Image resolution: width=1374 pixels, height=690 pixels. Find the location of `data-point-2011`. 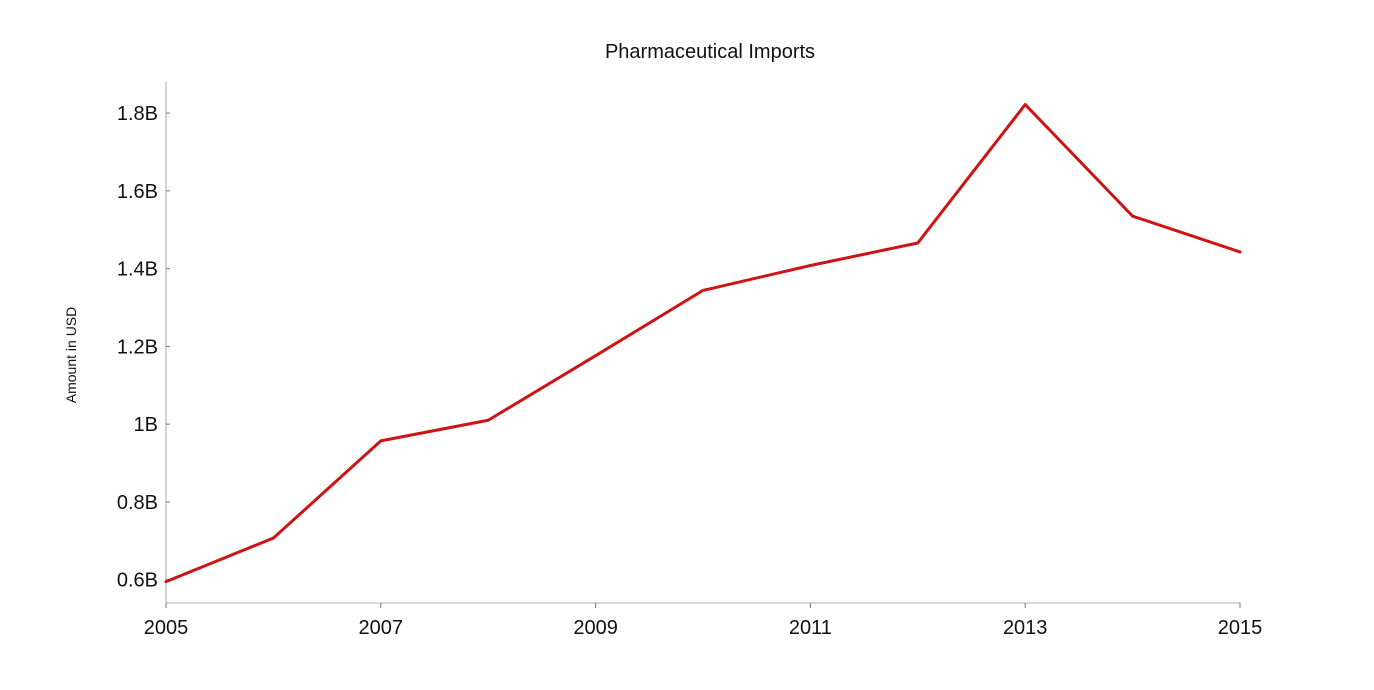

data-point-2011 is located at coordinates (810, 265).